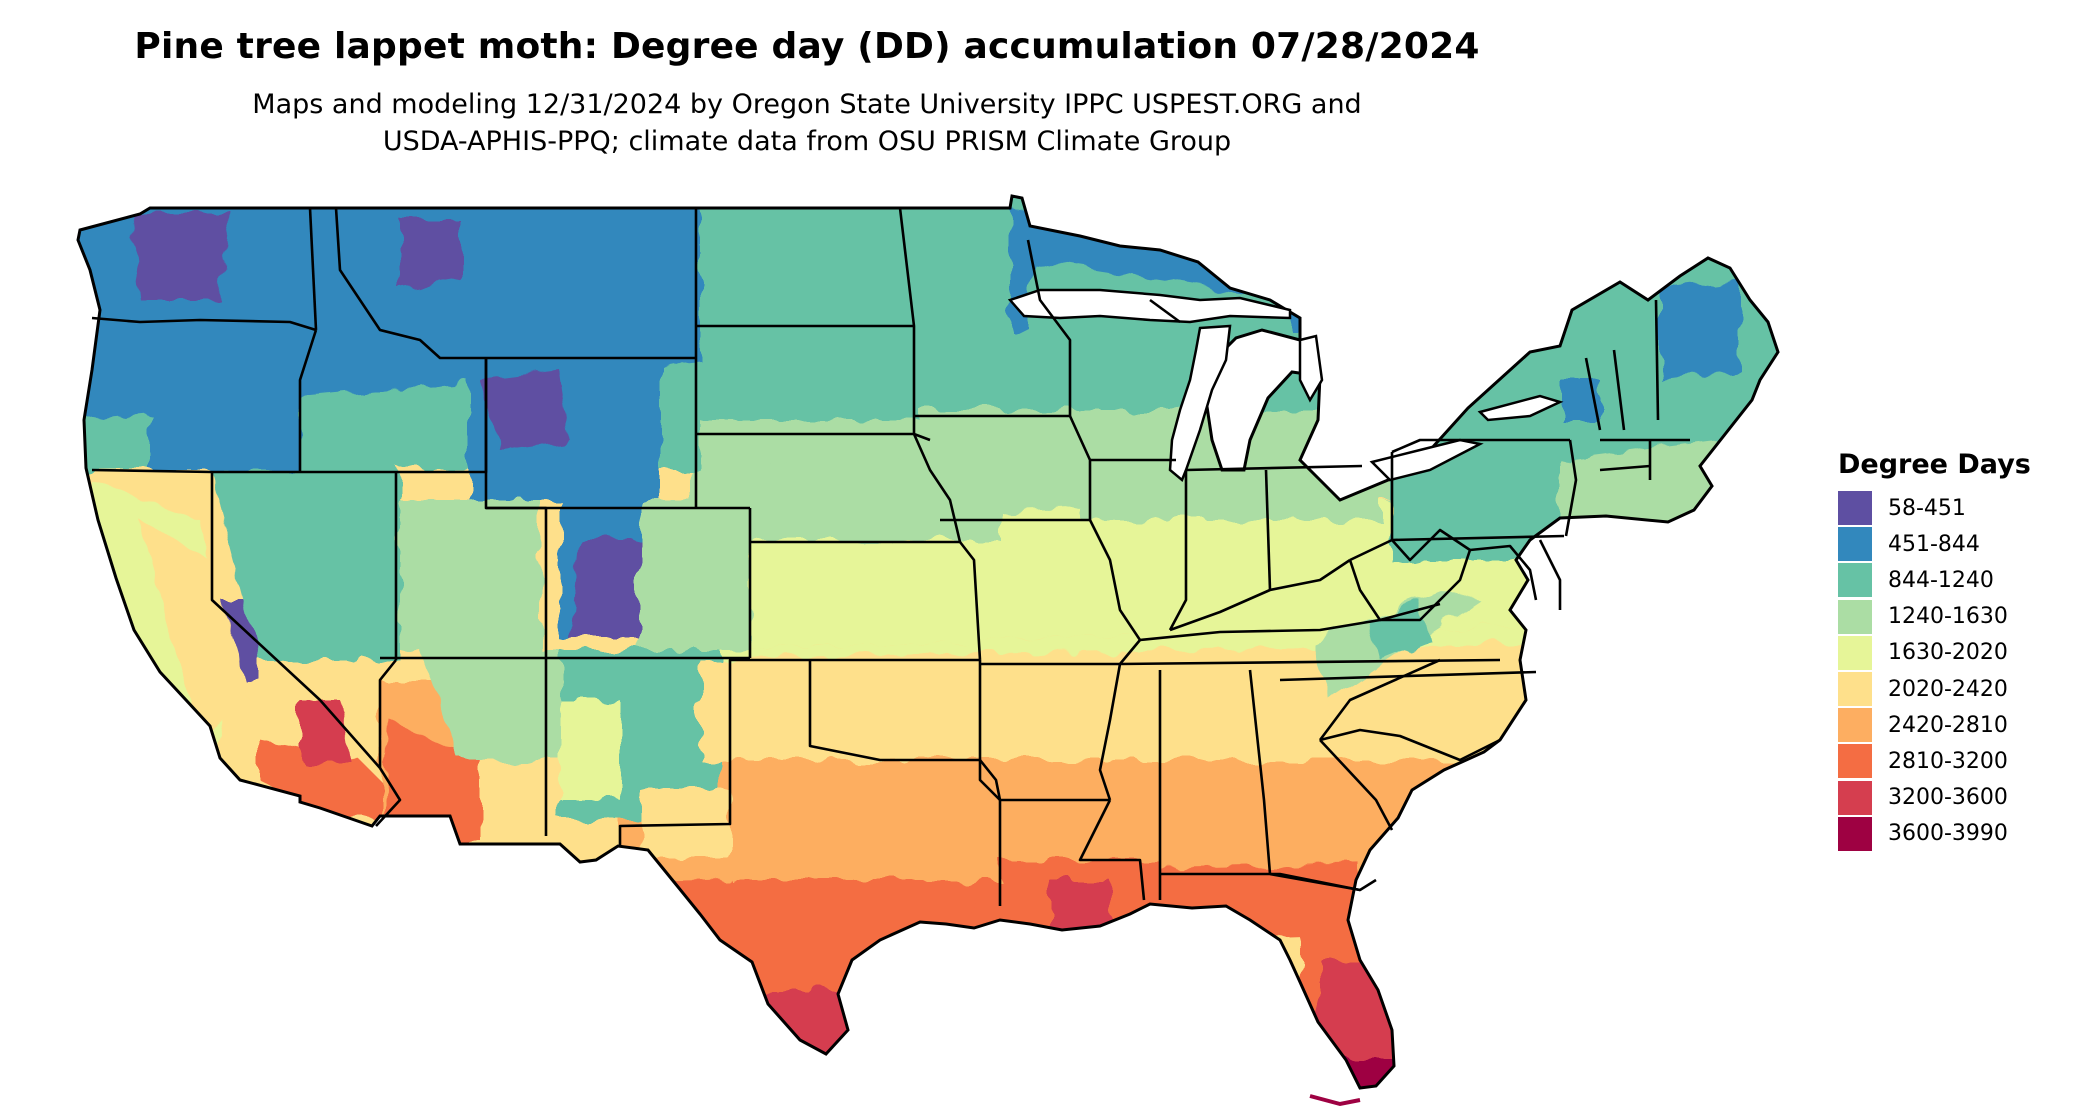 This screenshot has height=1120, width=2100. I want to click on legend-label: 2420-2810, so click(1948, 725).